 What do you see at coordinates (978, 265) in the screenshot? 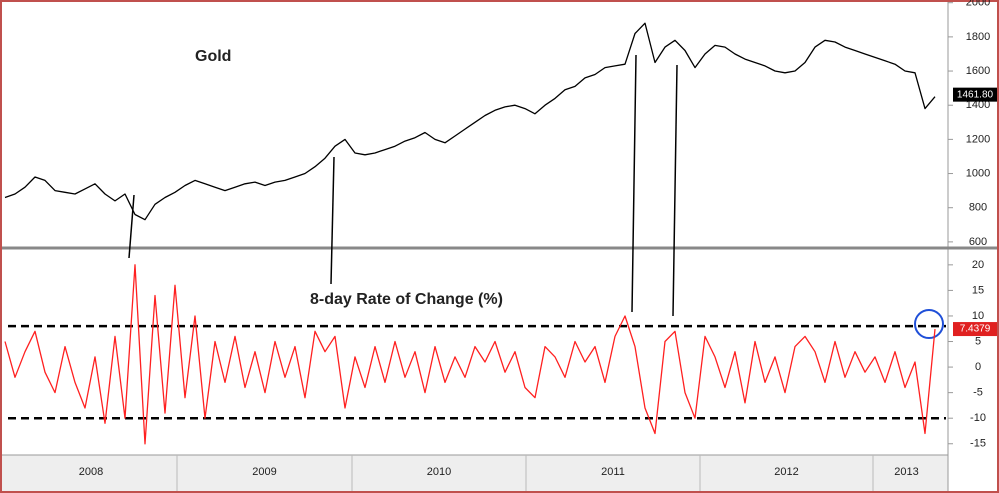
I see `y-tick-label: 20` at bounding box center [978, 265].